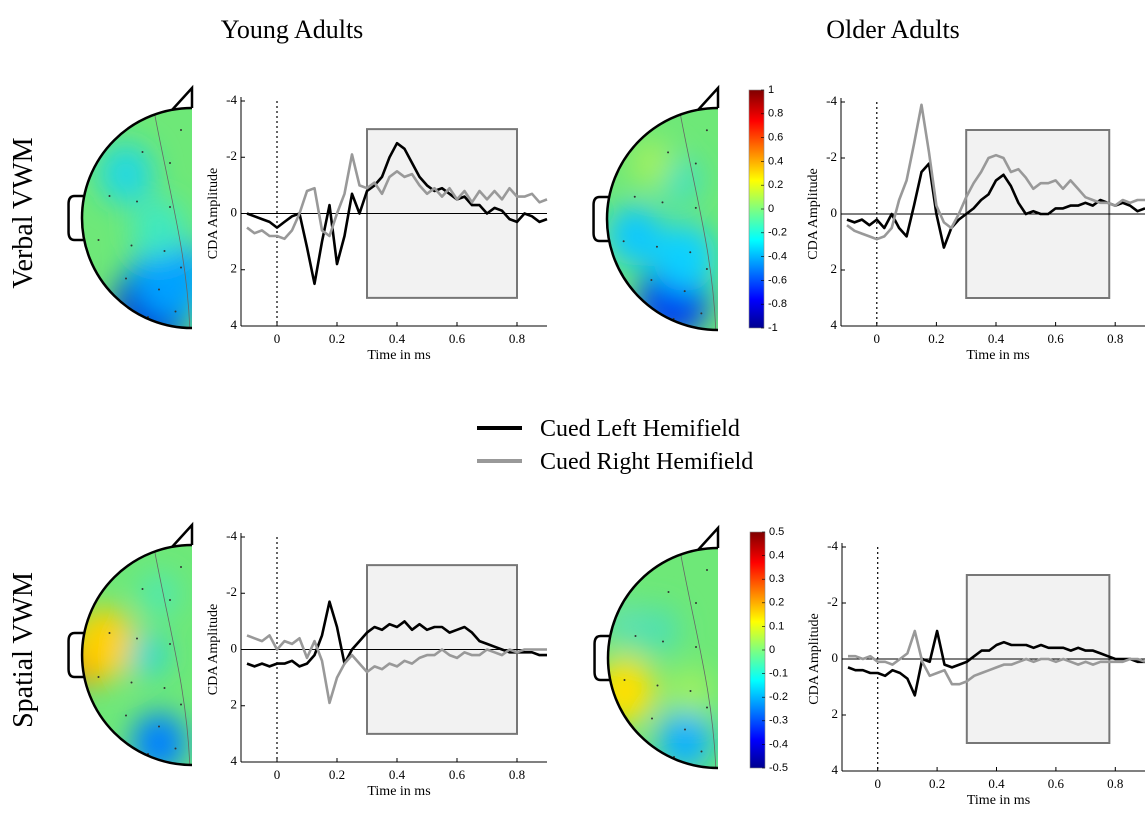 This screenshot has width=1145, height=817. I want to click on colorbar-tick-label: -0.5, so click(778, 768).